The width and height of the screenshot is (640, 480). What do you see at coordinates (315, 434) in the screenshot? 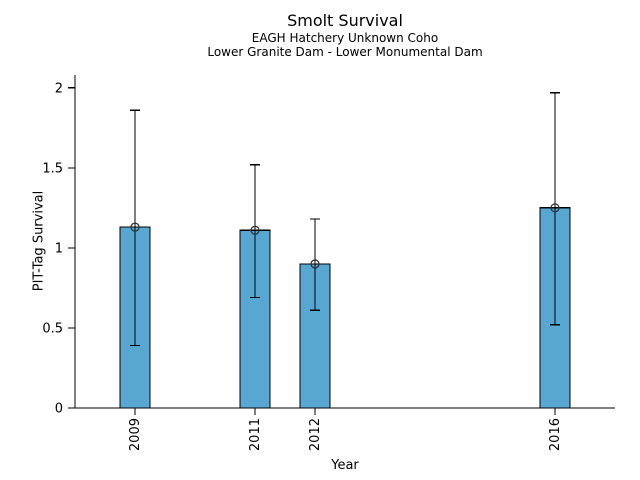
I see `x-tick-label-2012: 2012` at bounding box center [315, 434].